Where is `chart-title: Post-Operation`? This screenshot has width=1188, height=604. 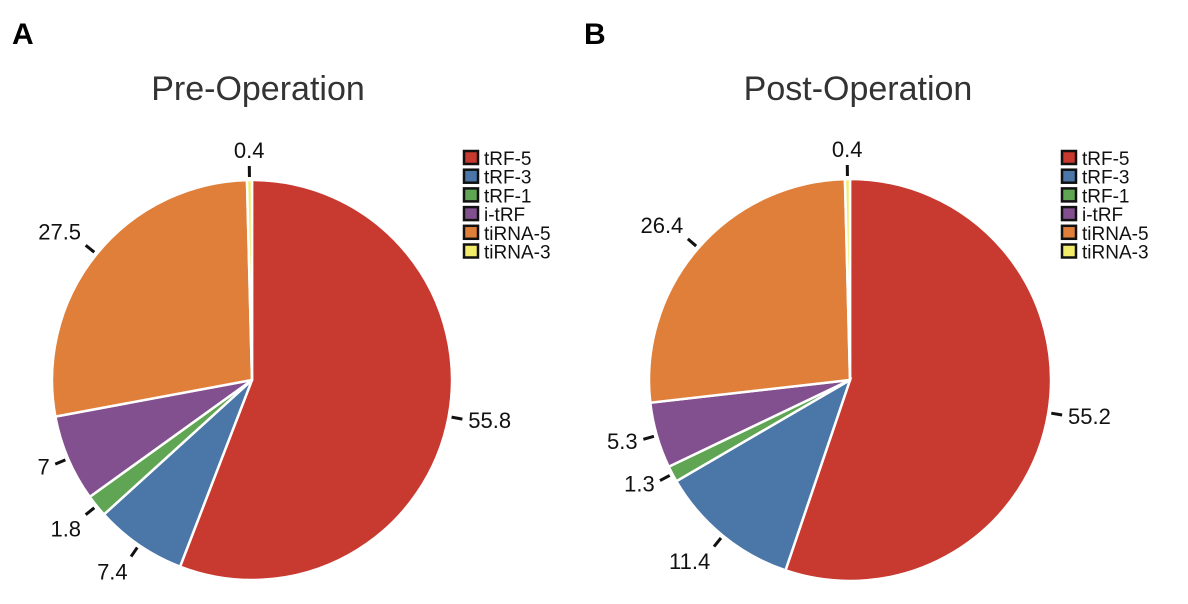
chart-title: Post-Operation is located at coordinates (858, 89).